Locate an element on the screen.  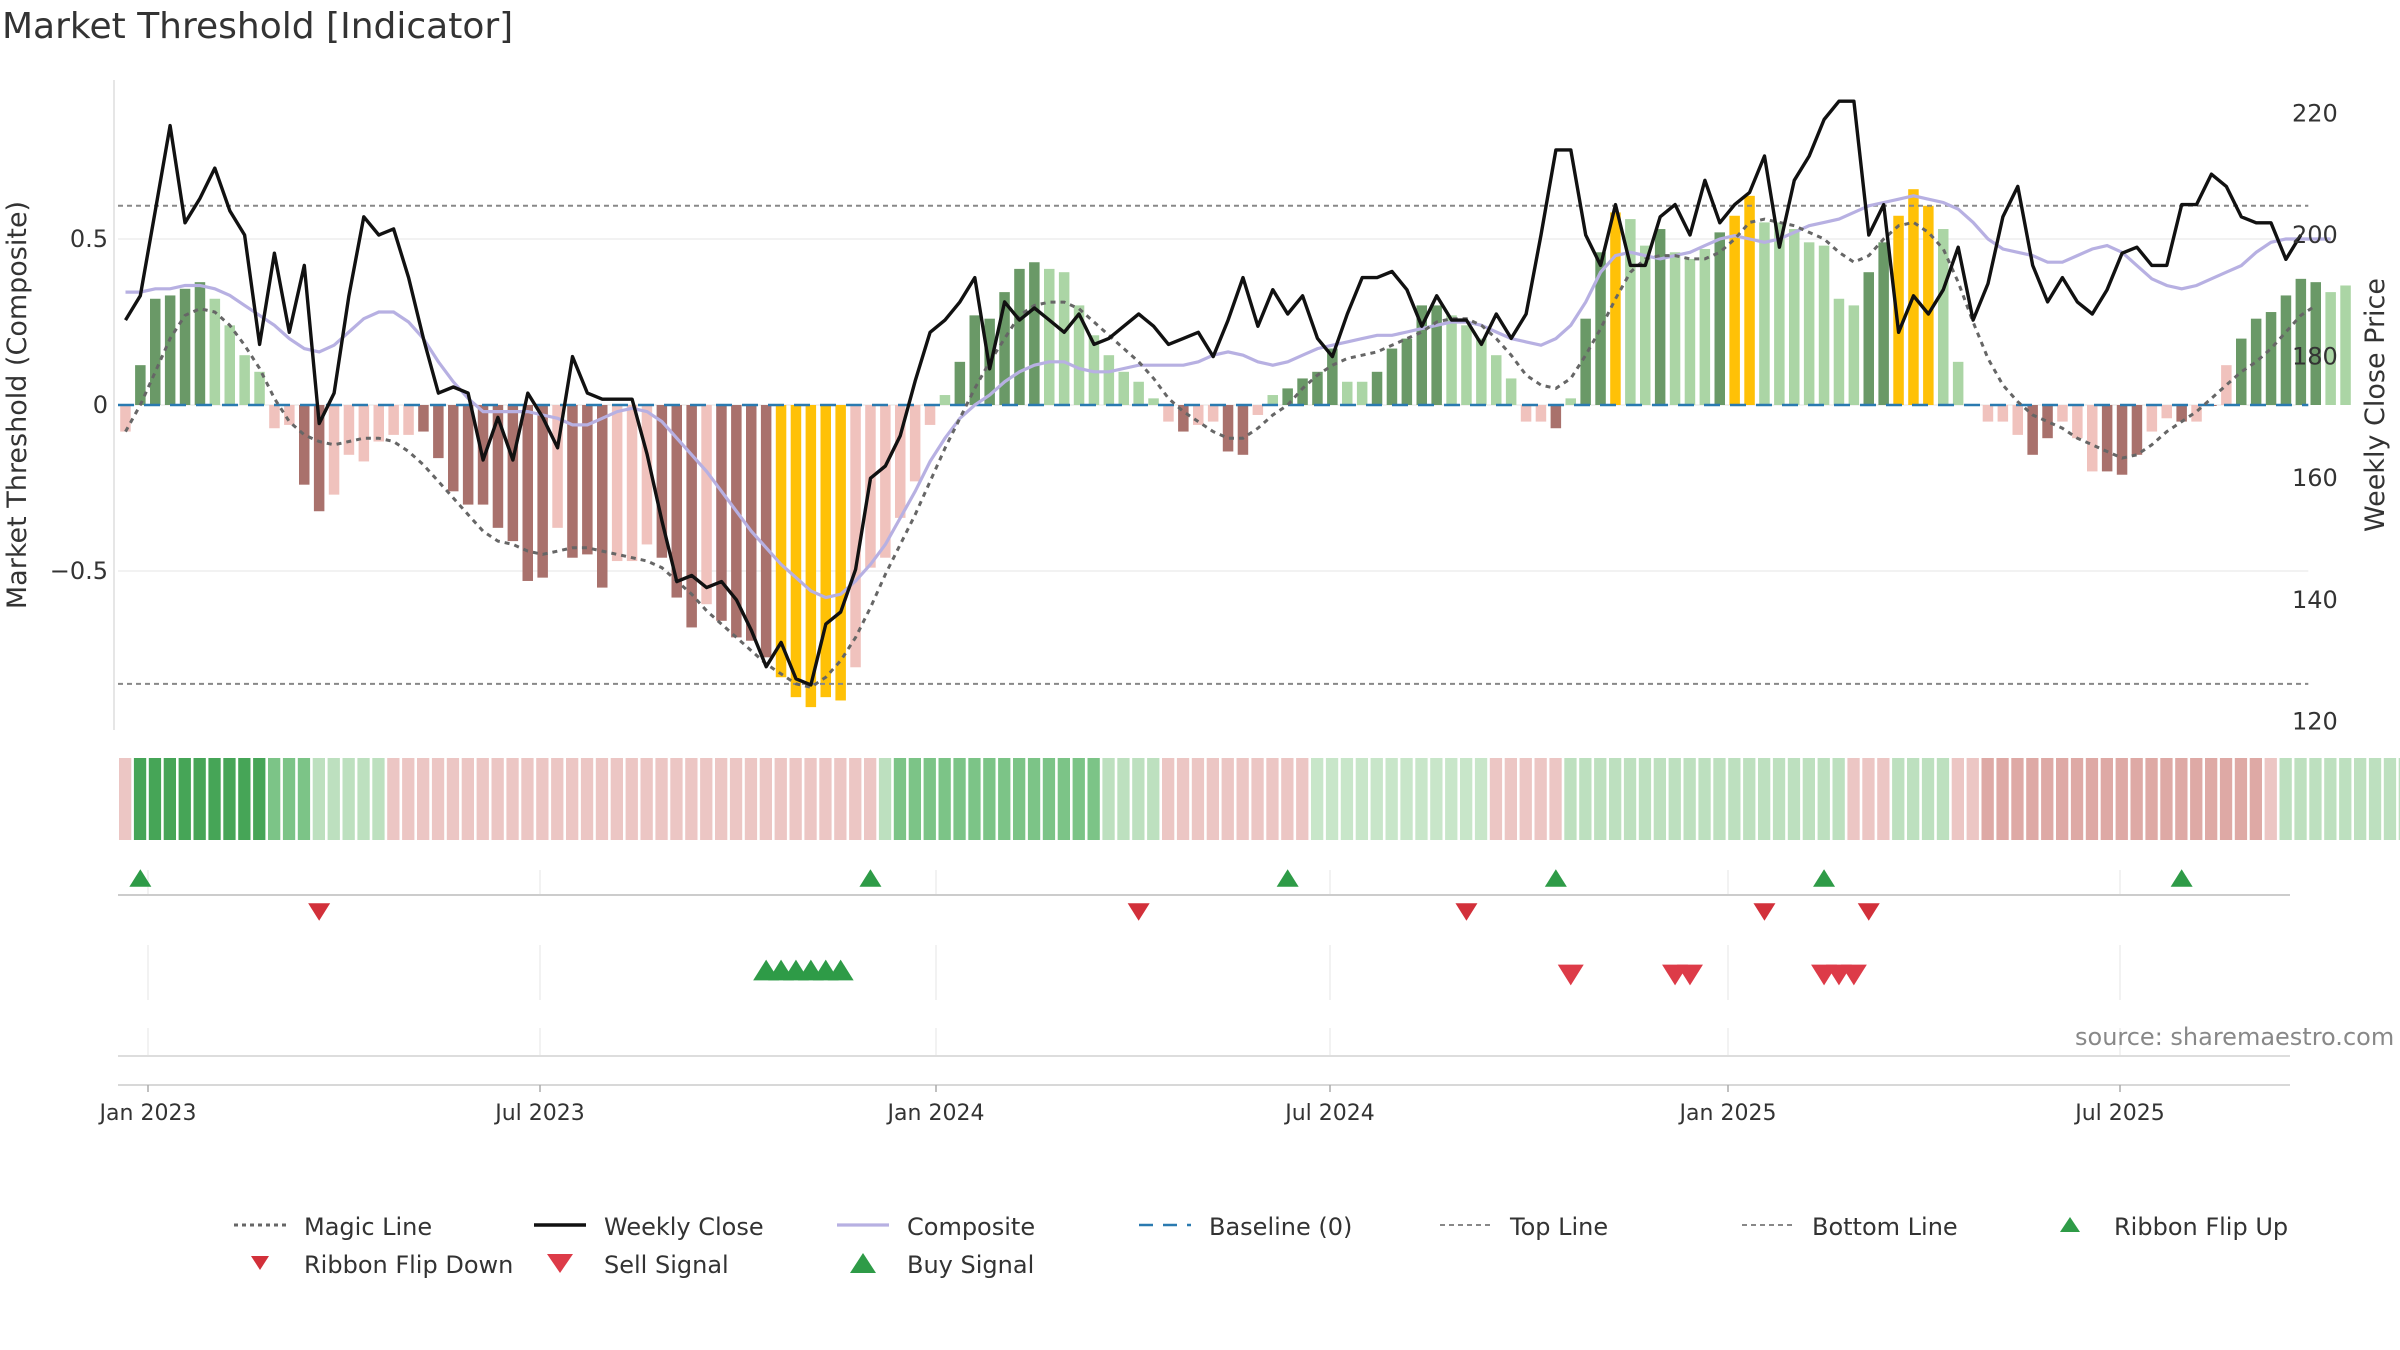
legend-item: Sell Signal is located at coordinates (629, 1265).